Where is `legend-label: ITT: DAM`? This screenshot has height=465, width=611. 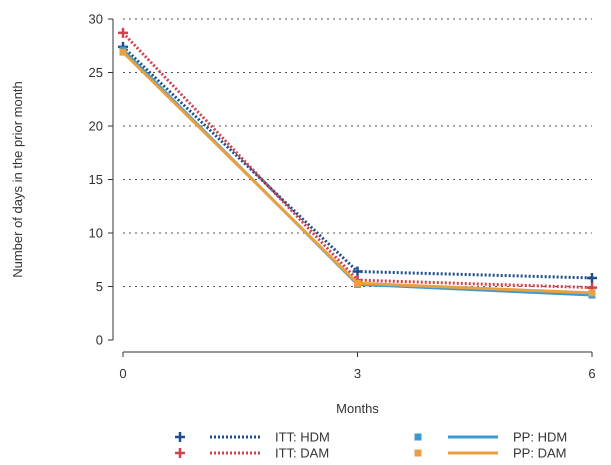
legend-label: ITT: DAM is located at coordinates (302, 453).